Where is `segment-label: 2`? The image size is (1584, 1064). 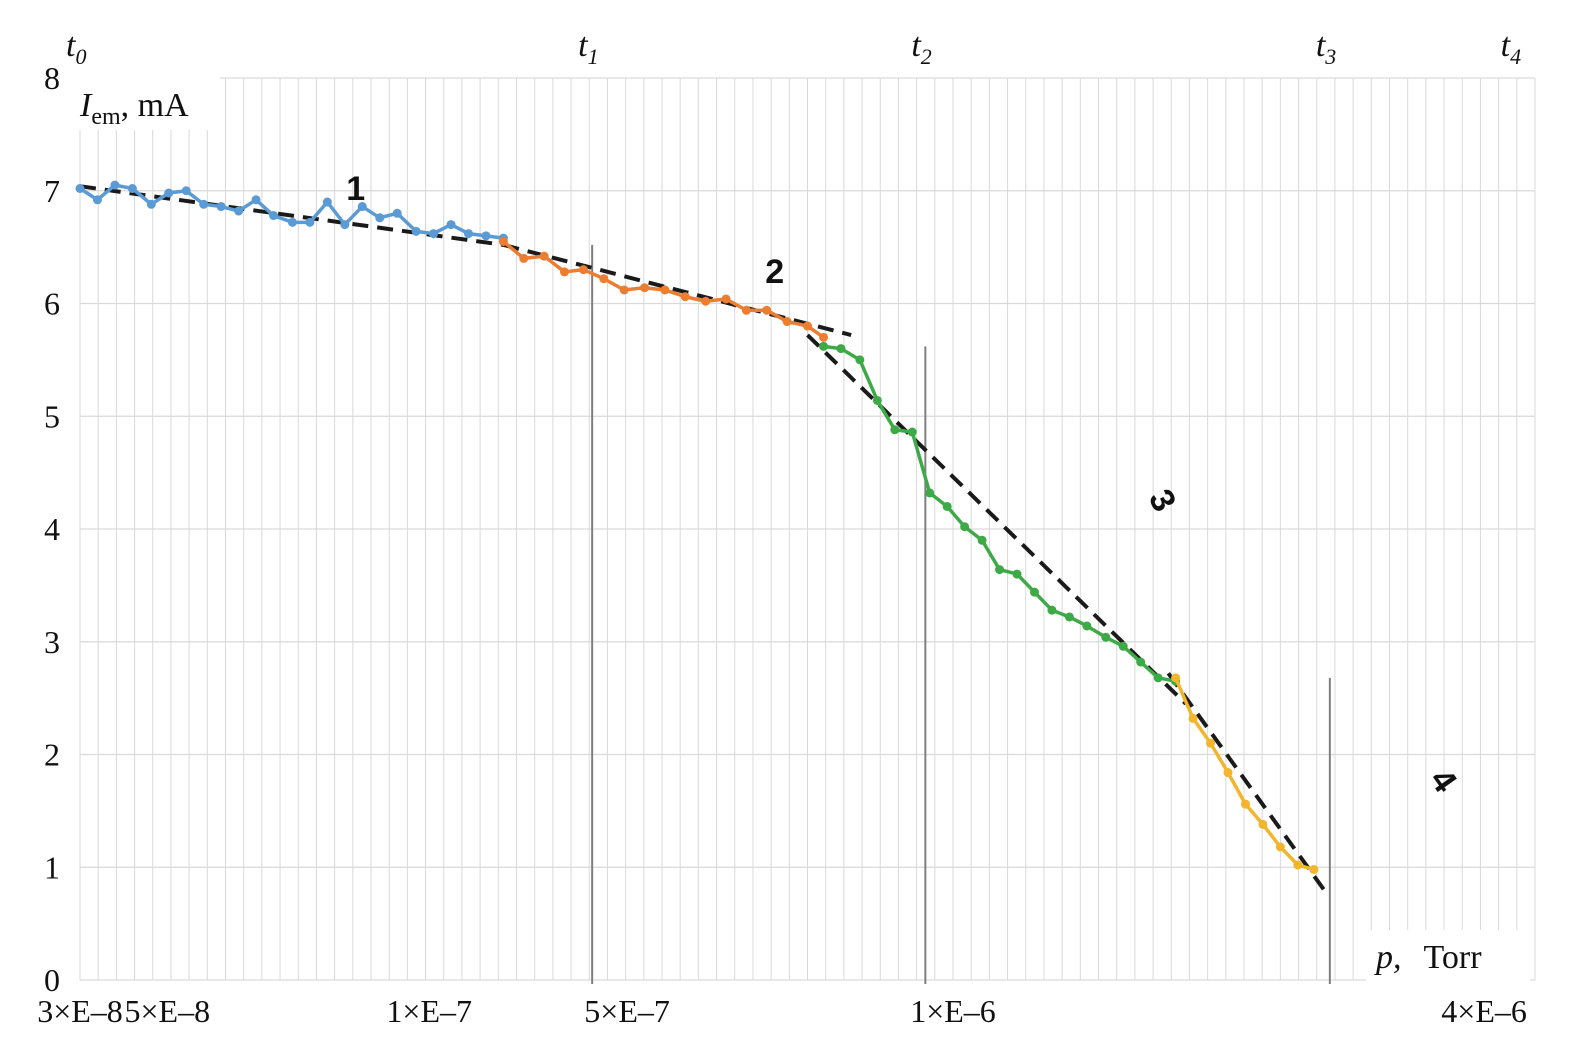
segment-label: 2 is located at coordinates (774, 272).